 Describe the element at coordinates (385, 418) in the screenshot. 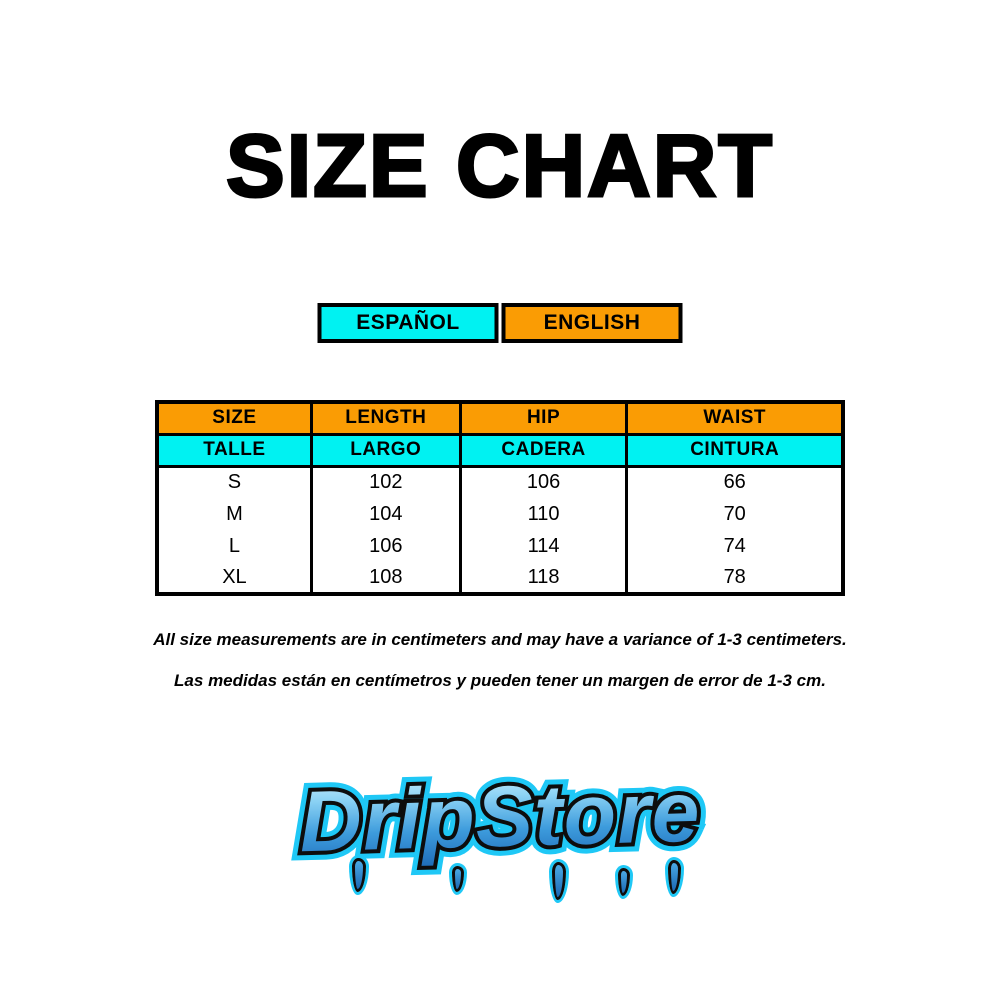

I see `header-length: LENGTH` at that location.